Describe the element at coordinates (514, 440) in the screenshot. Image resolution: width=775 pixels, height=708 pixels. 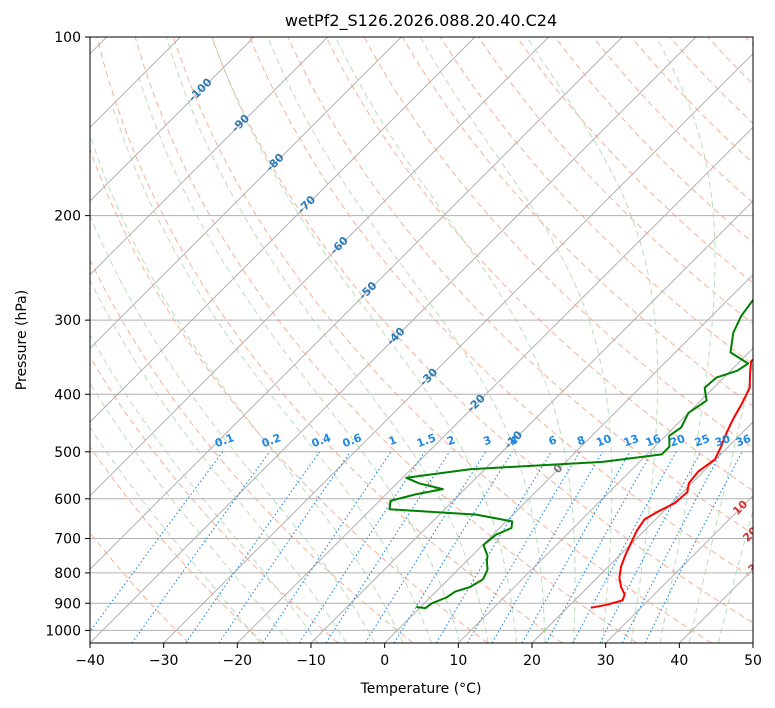
I see `mixing-ratio-label: 4` at that location.